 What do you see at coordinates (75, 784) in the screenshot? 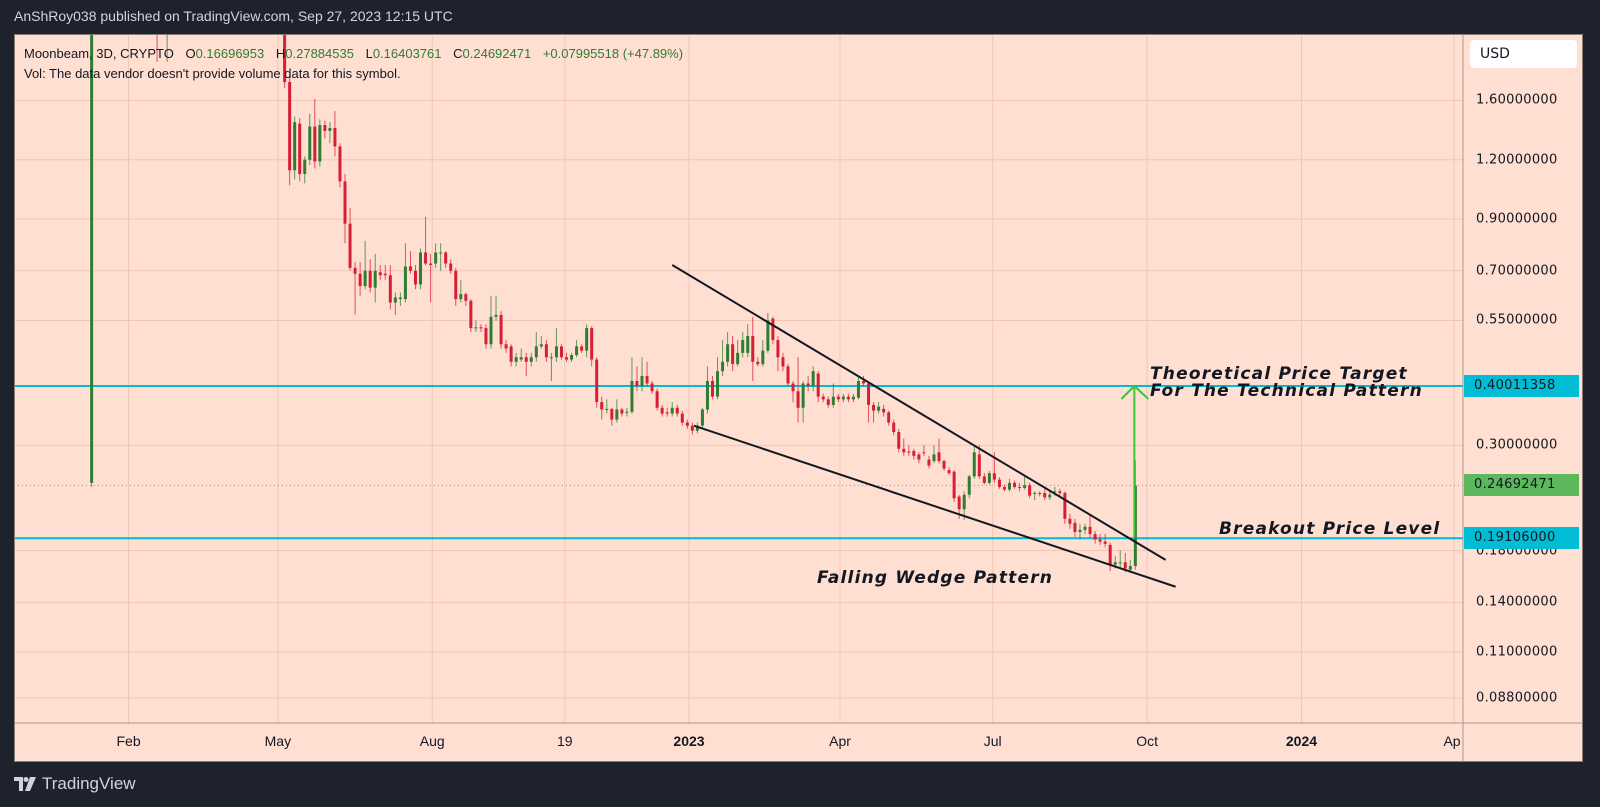
I see `tradingview-logo: TradingView` at bounding box center [75, 784].